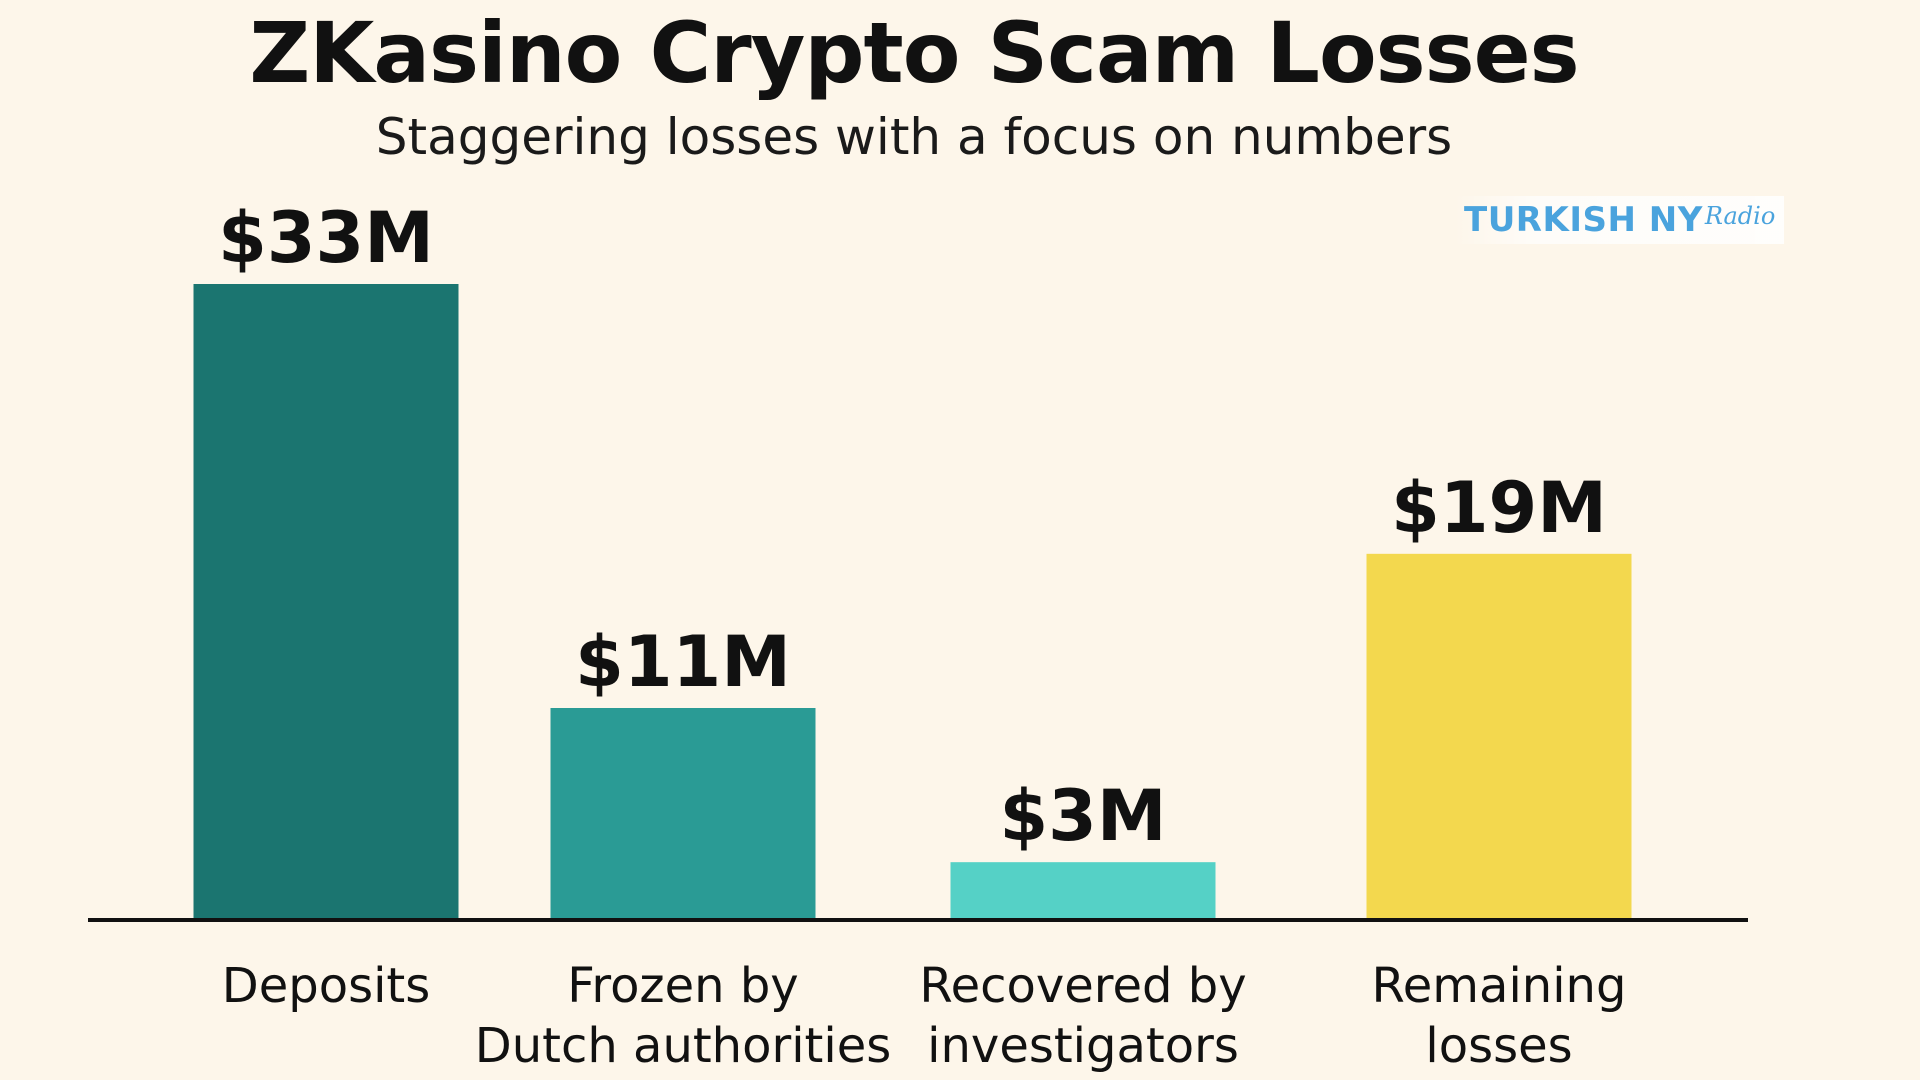  What do you see at coordinates (1499, 508) in the screenshot?
I see `value-label-4: $19M` at bounding box center [1499, 508].